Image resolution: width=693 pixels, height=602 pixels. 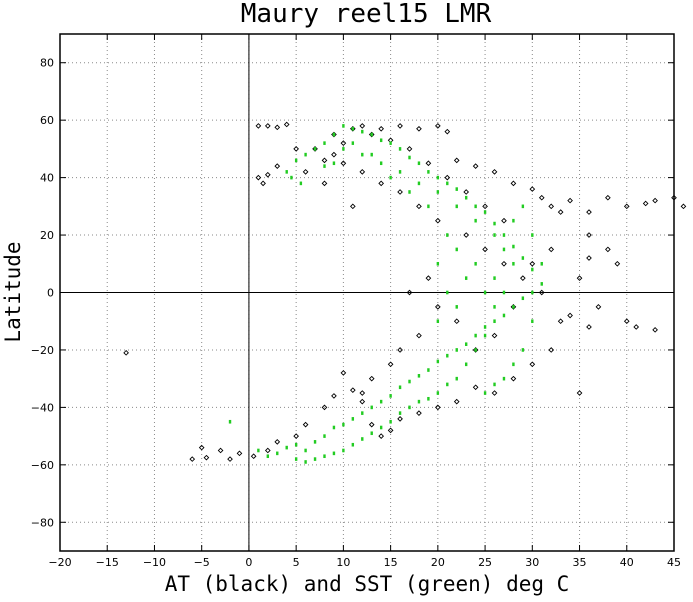 I want to click on x-tick-label: −20, so click(x=59, y=562).